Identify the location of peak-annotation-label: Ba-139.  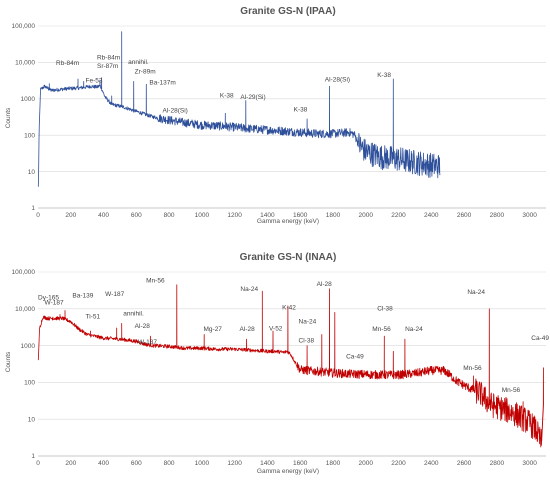
(82, 296).